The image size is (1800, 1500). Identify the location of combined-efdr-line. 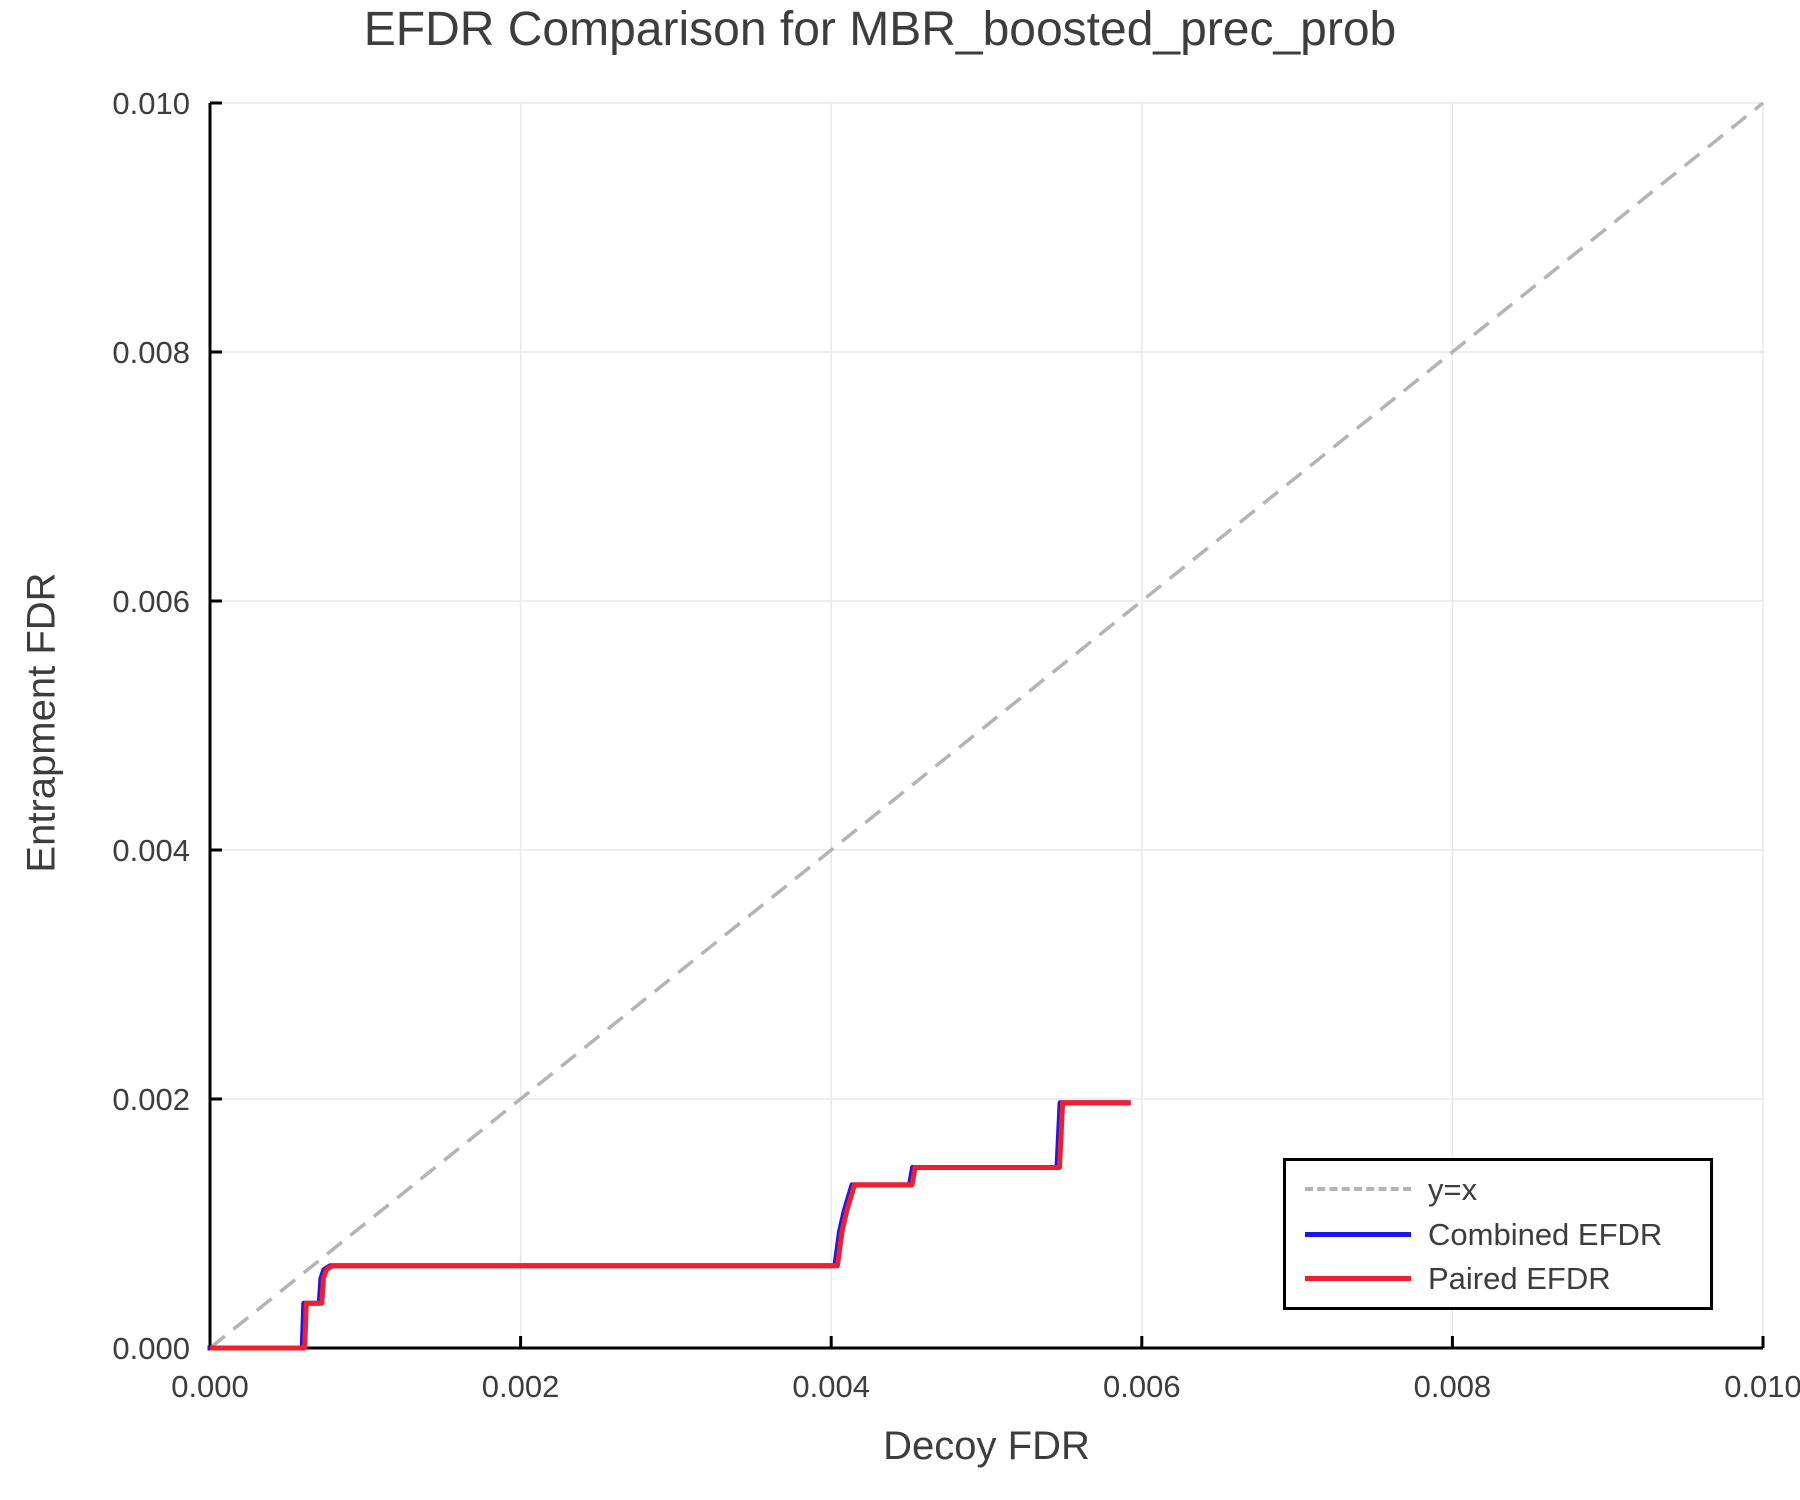
(668, 1225).